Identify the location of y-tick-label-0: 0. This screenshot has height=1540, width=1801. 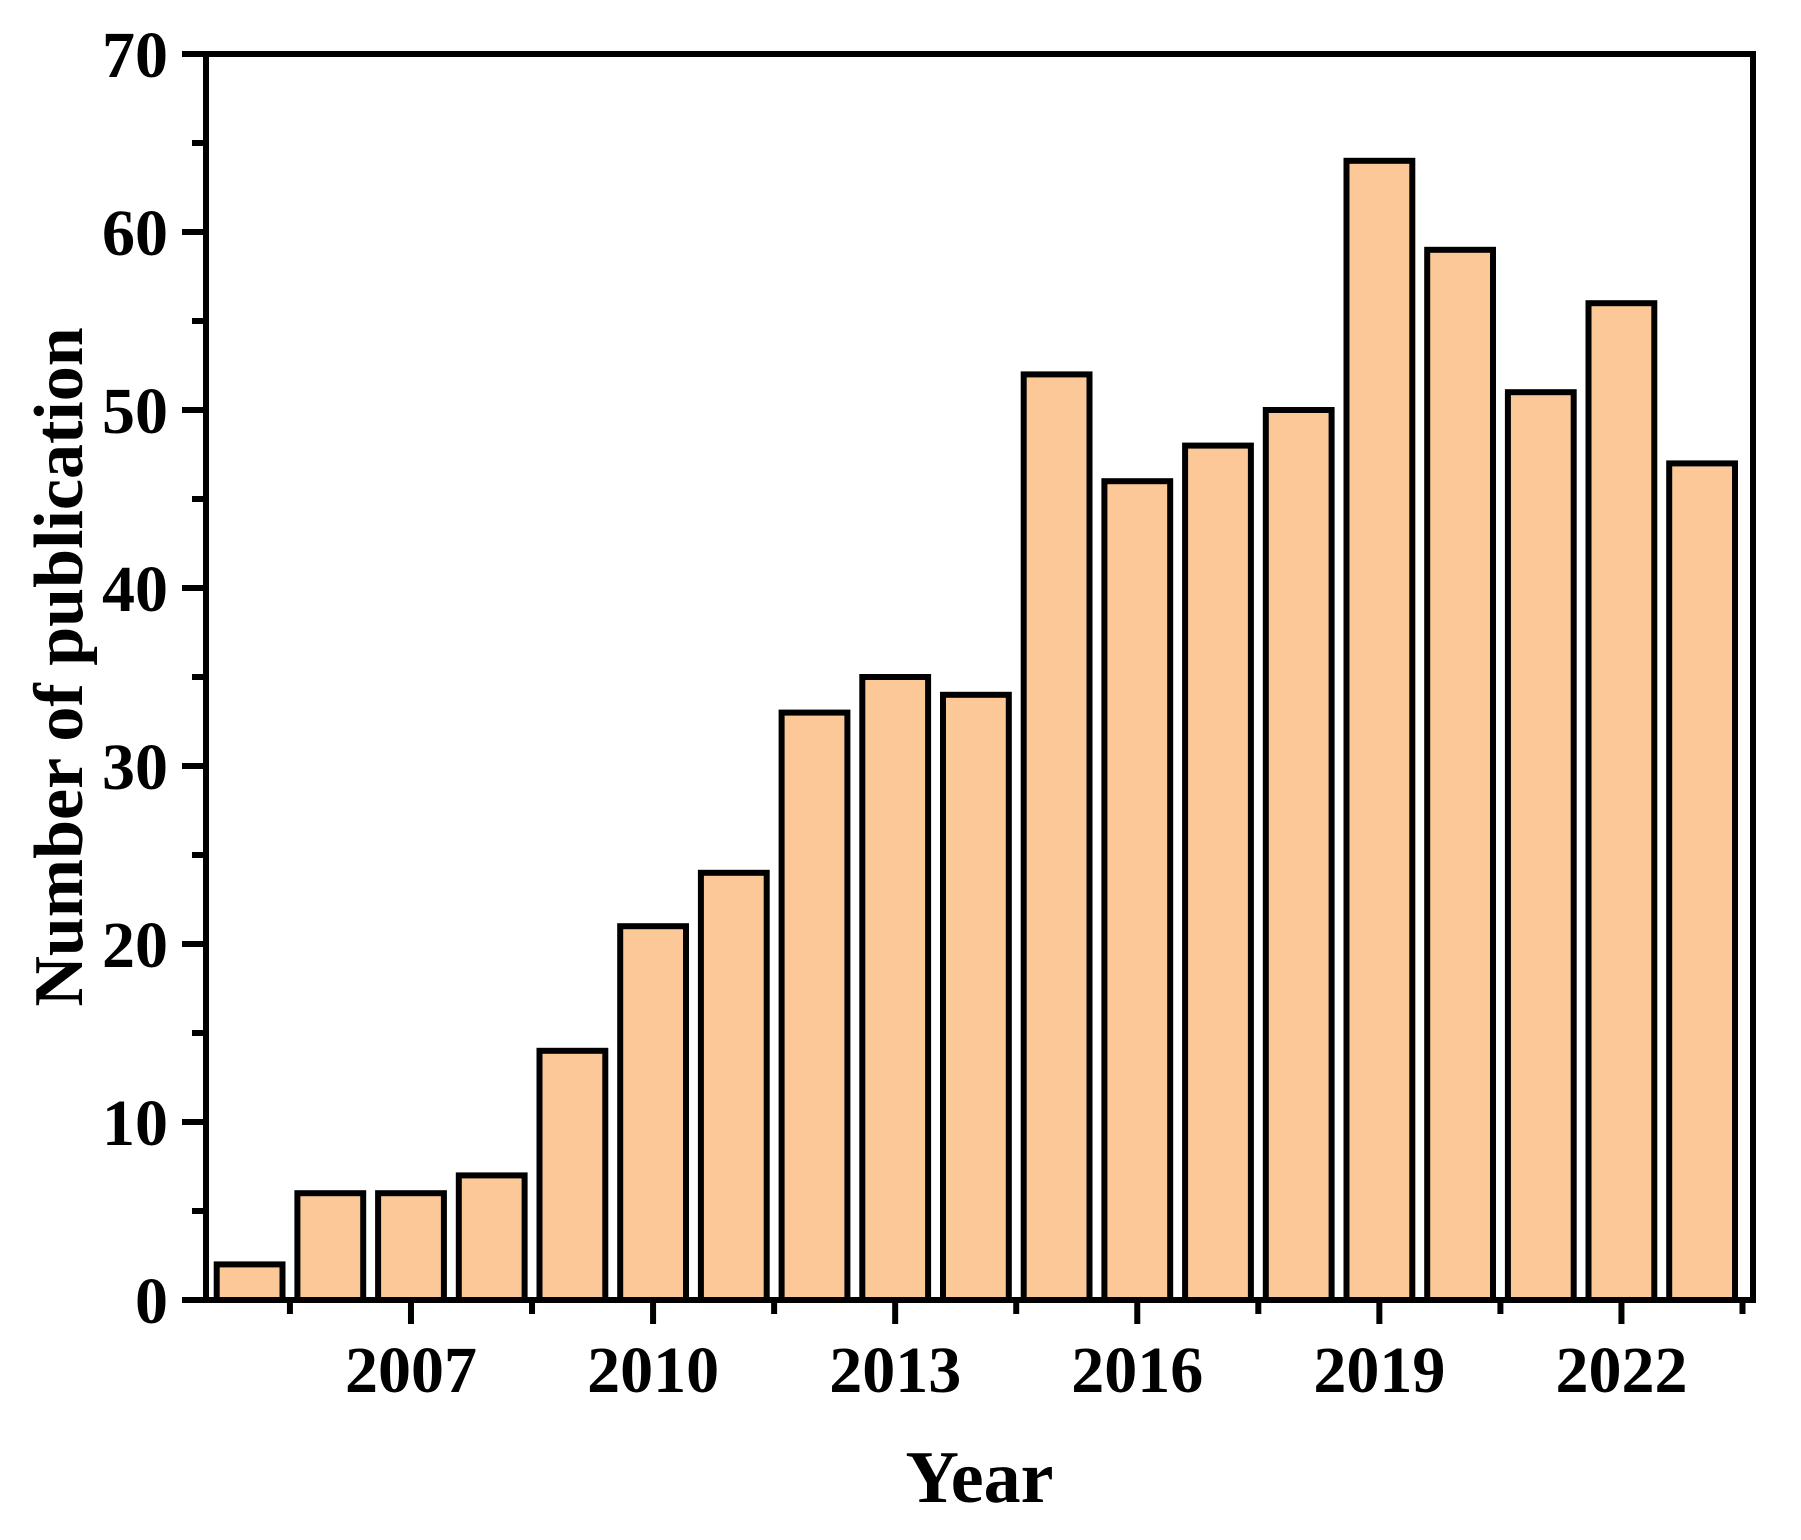
(151, 1301).